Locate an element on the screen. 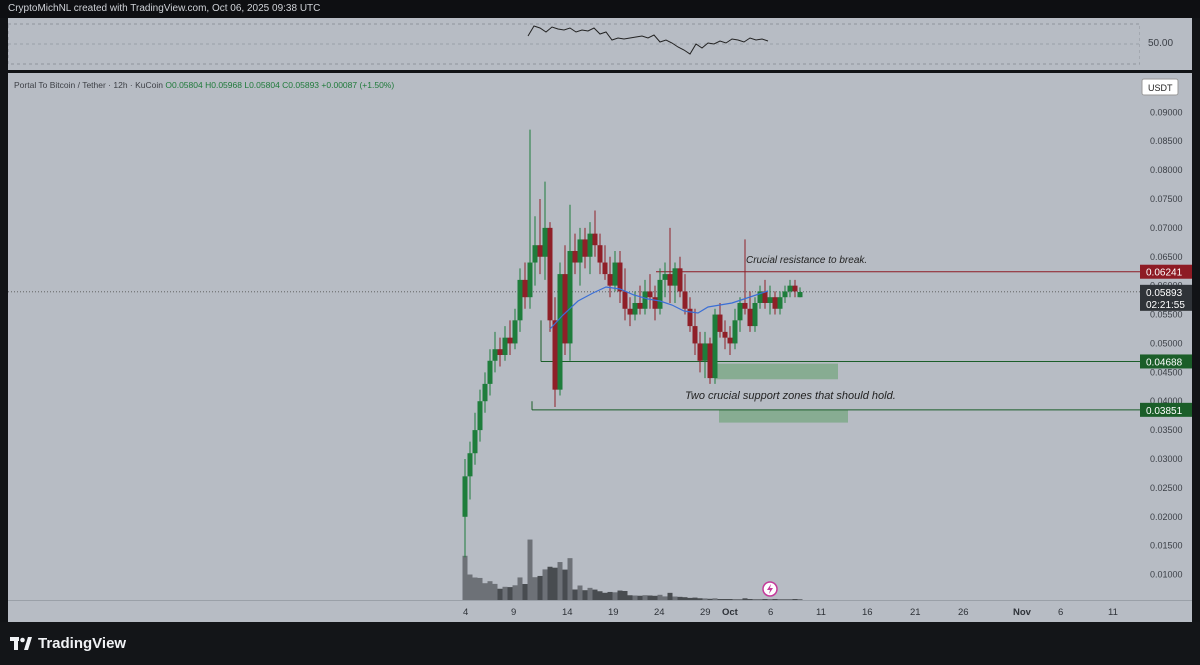 Image resolution: width=1200 pixels, height=665 pixels. price-tick-label: 0.01000 is located at coordinates (1166, 575).